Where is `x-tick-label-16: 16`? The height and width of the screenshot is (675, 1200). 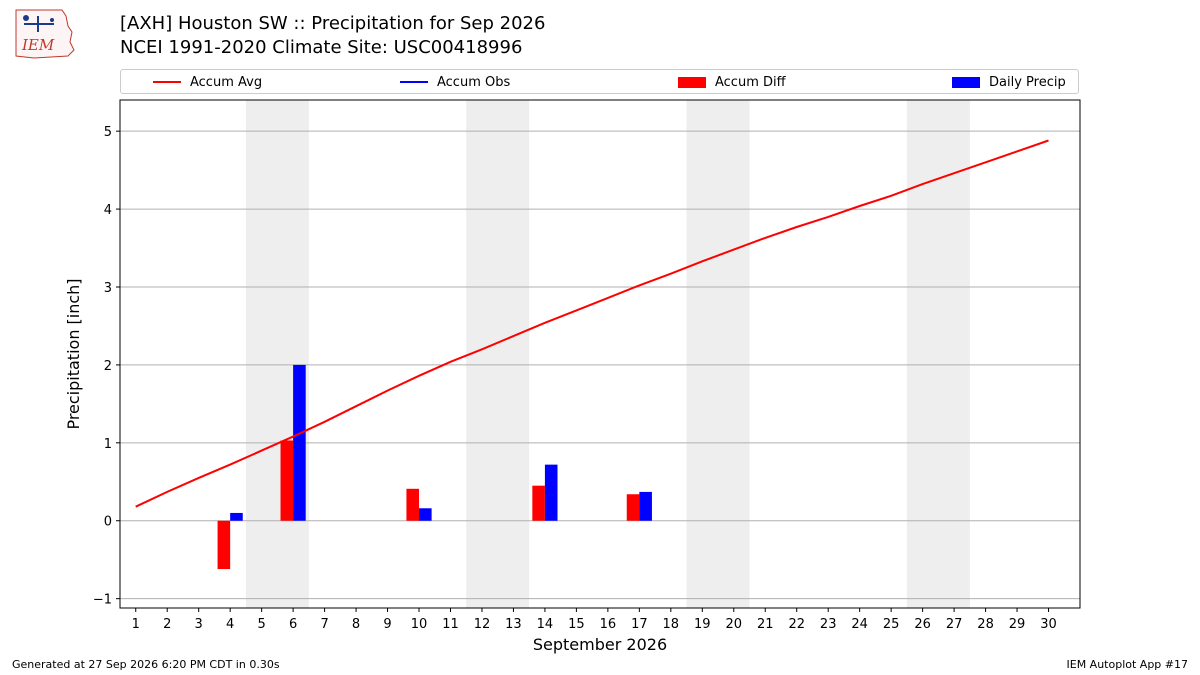 x-tick-label-16: 16 is located at coordinates (608, 624).